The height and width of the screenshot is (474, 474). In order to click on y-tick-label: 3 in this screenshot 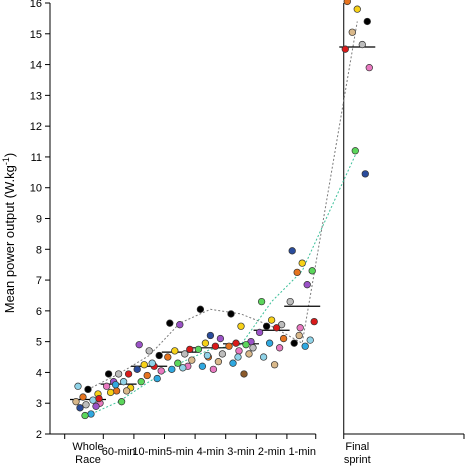, I will do `click(39, 404)`.